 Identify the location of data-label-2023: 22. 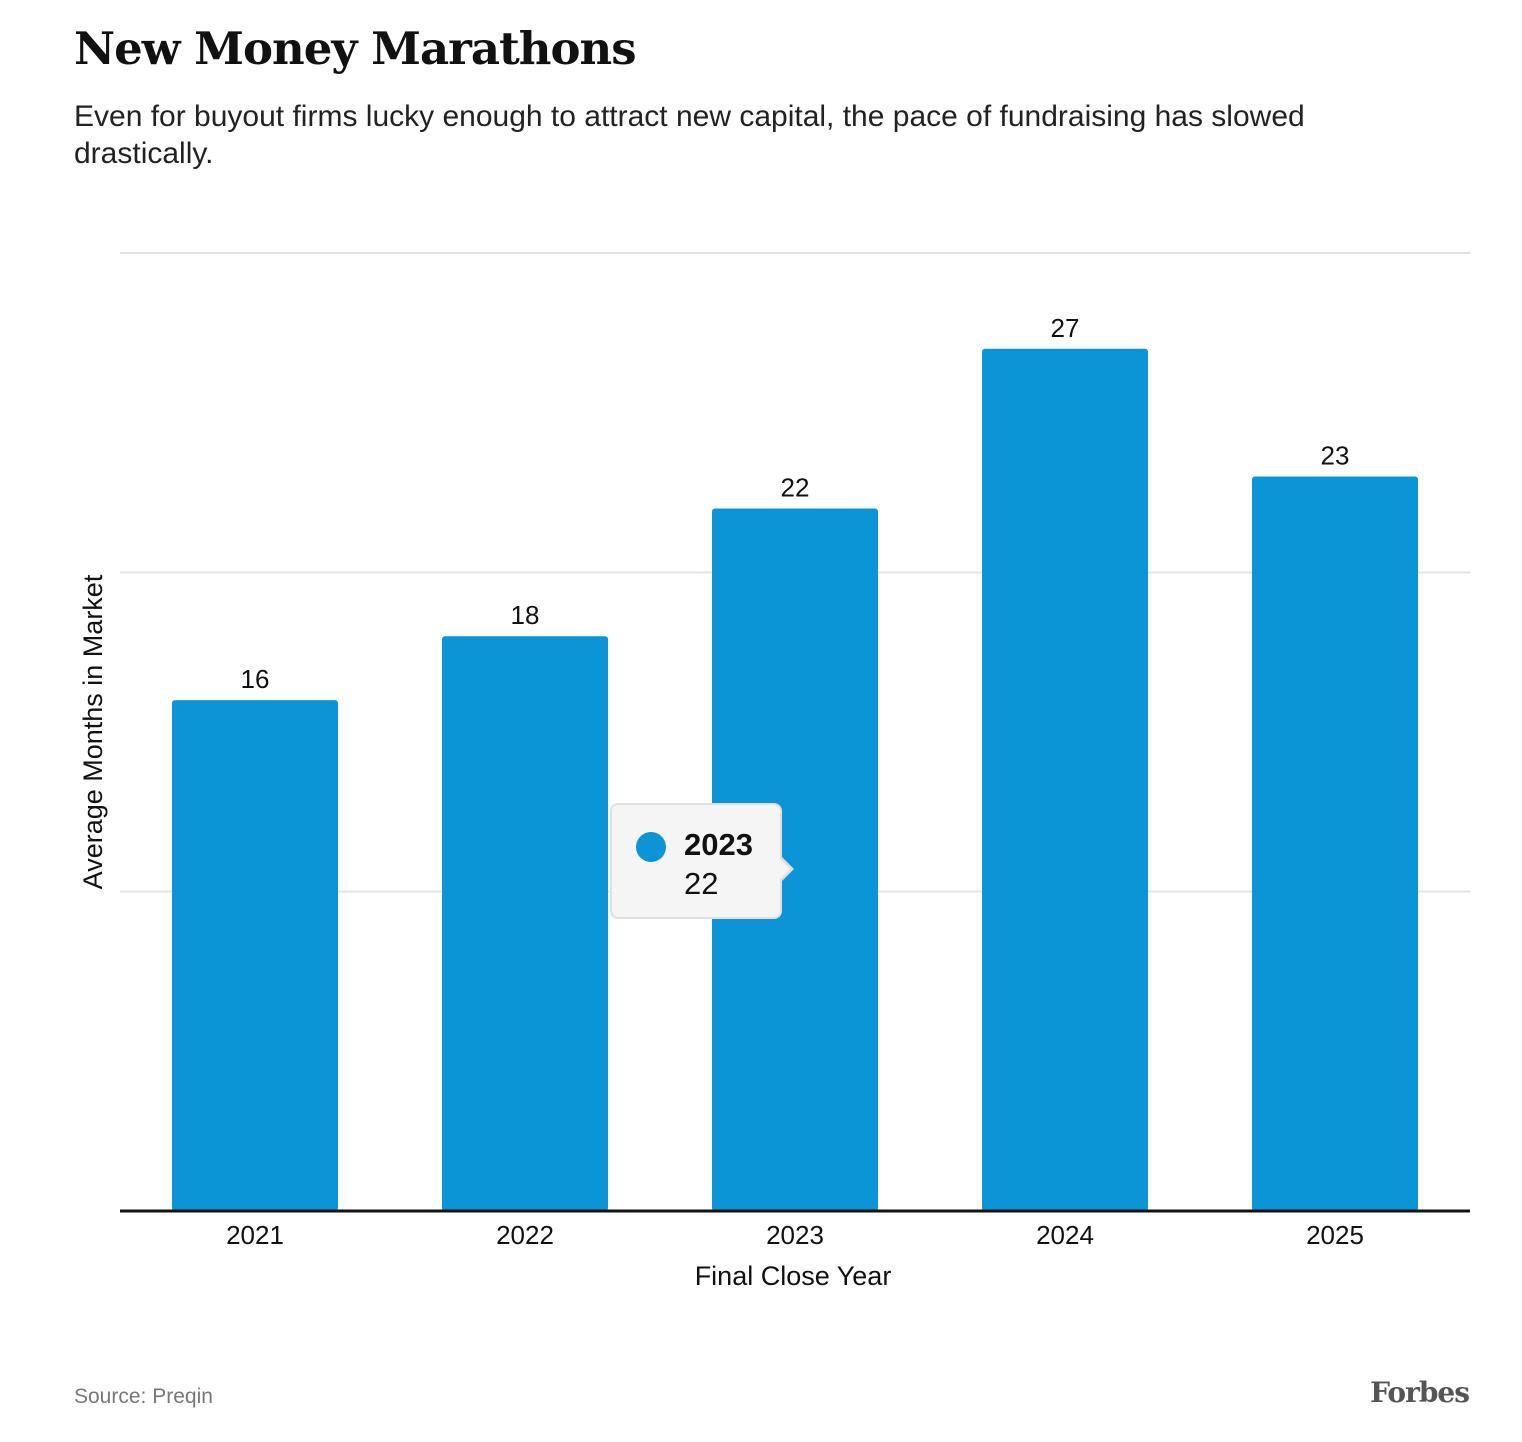
(795, 487).